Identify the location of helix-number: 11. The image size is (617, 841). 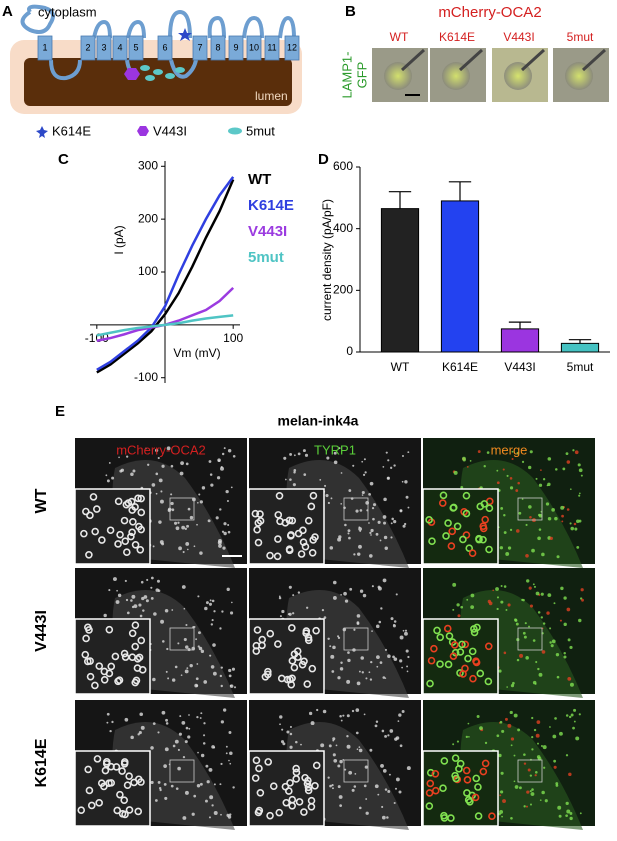
(271, 47).